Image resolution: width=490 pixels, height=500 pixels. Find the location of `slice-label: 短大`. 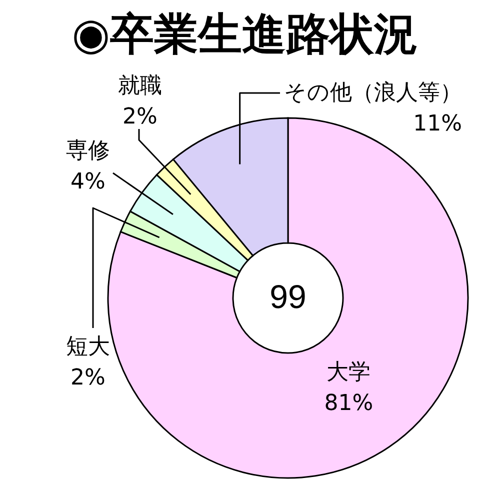

slice-label: 短大 is located at coordinates (88, 347).